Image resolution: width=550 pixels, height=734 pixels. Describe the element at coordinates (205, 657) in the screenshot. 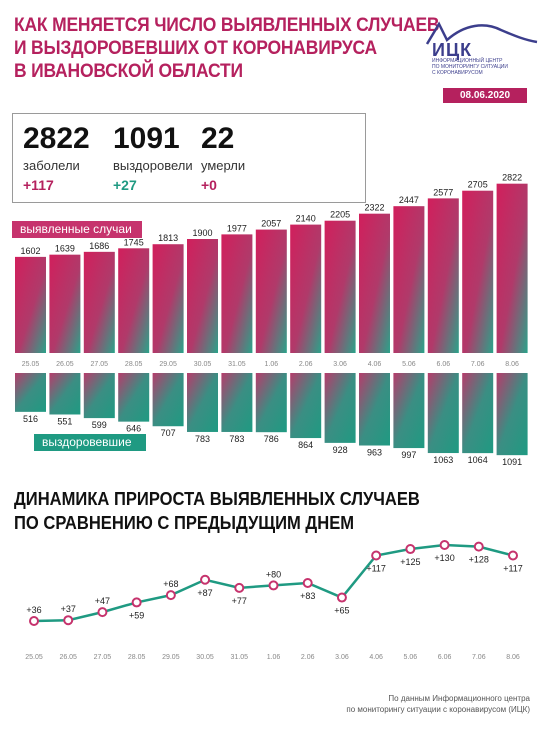

I see `line-category-label: 30.05` at that location.